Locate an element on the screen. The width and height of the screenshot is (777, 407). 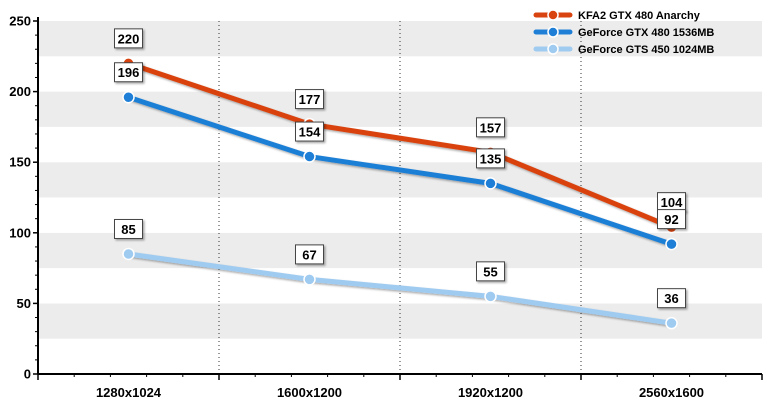
data-label: 36 is located at coordinates (671, 298).